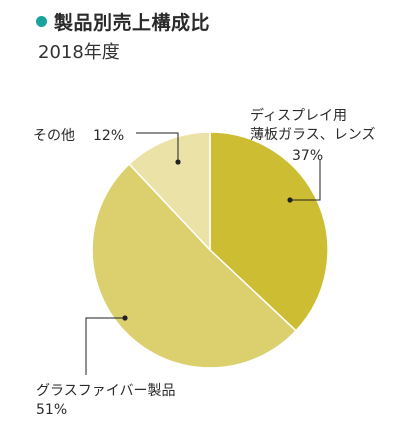 This screenshot has width=400, height=430. I want to click on slice-value-glass-fiber: 51%, so click(51, 410).